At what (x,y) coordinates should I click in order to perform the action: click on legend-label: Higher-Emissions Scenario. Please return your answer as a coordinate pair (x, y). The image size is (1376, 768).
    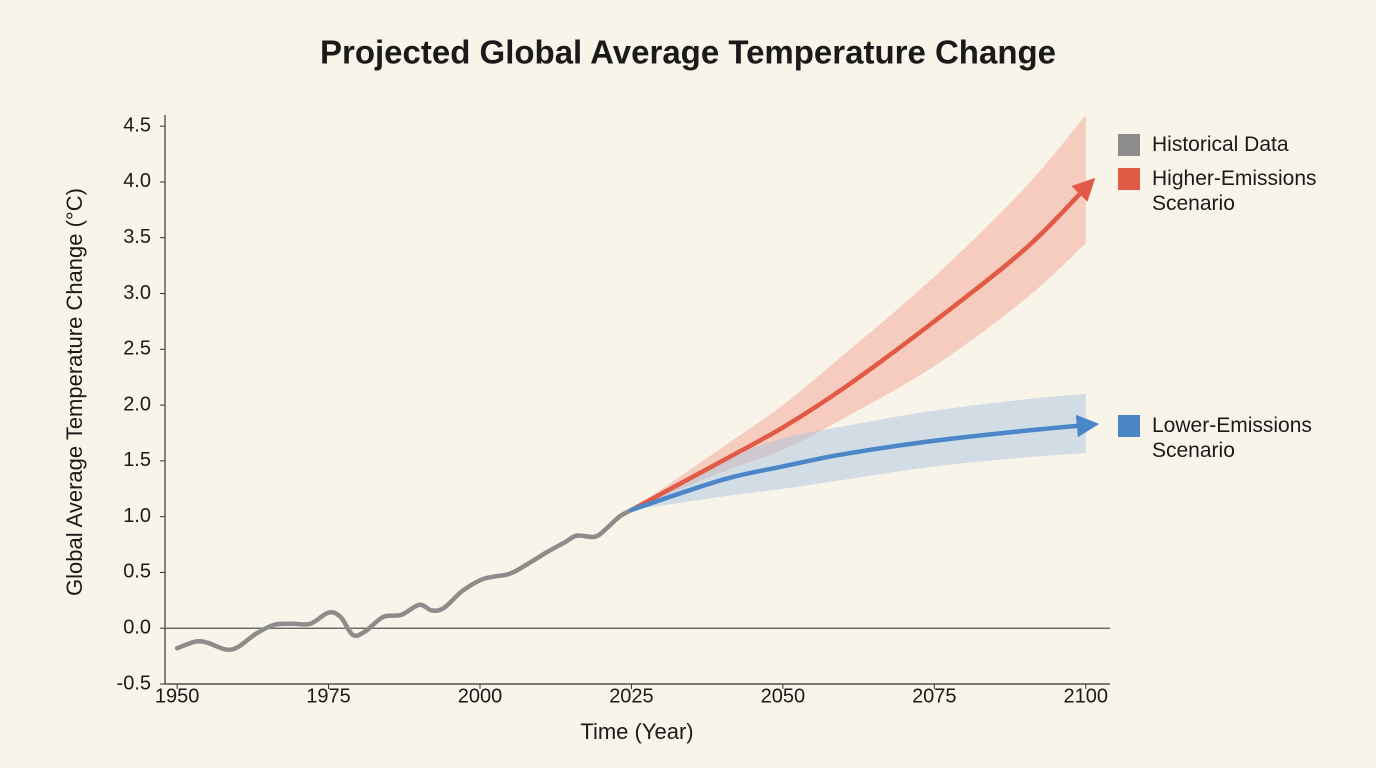
    Looking at the image, I should click on (1234, 191).